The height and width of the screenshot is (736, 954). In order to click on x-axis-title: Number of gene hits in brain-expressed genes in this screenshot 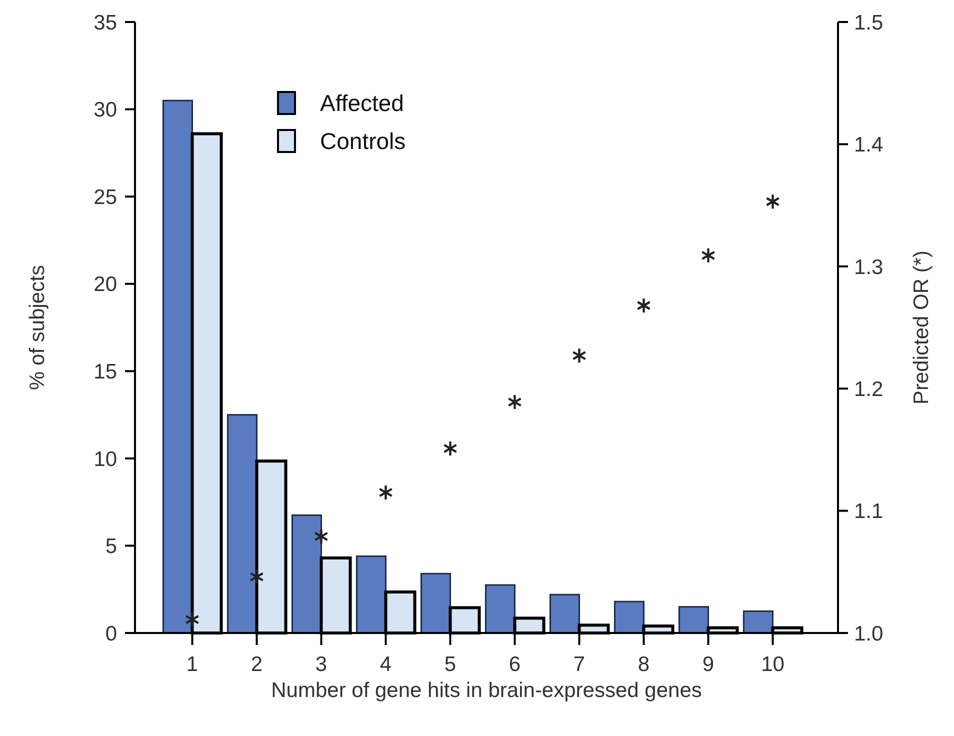, I will do `click(486, 690)`.